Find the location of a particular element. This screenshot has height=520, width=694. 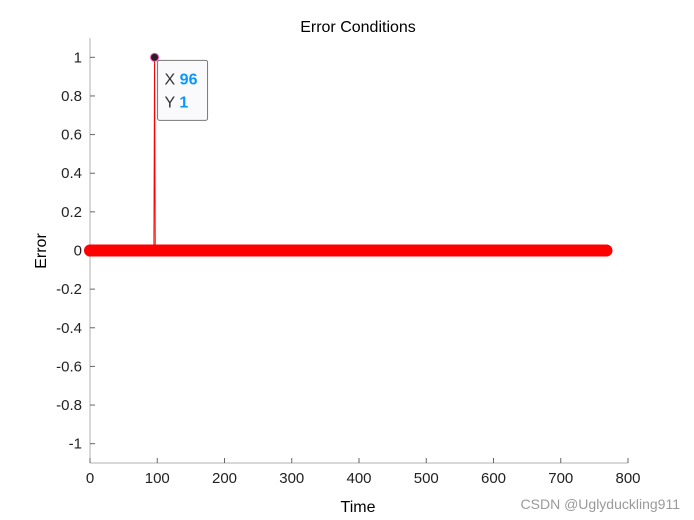

x-tick-label: 400 is located at coordinates (358, 478).